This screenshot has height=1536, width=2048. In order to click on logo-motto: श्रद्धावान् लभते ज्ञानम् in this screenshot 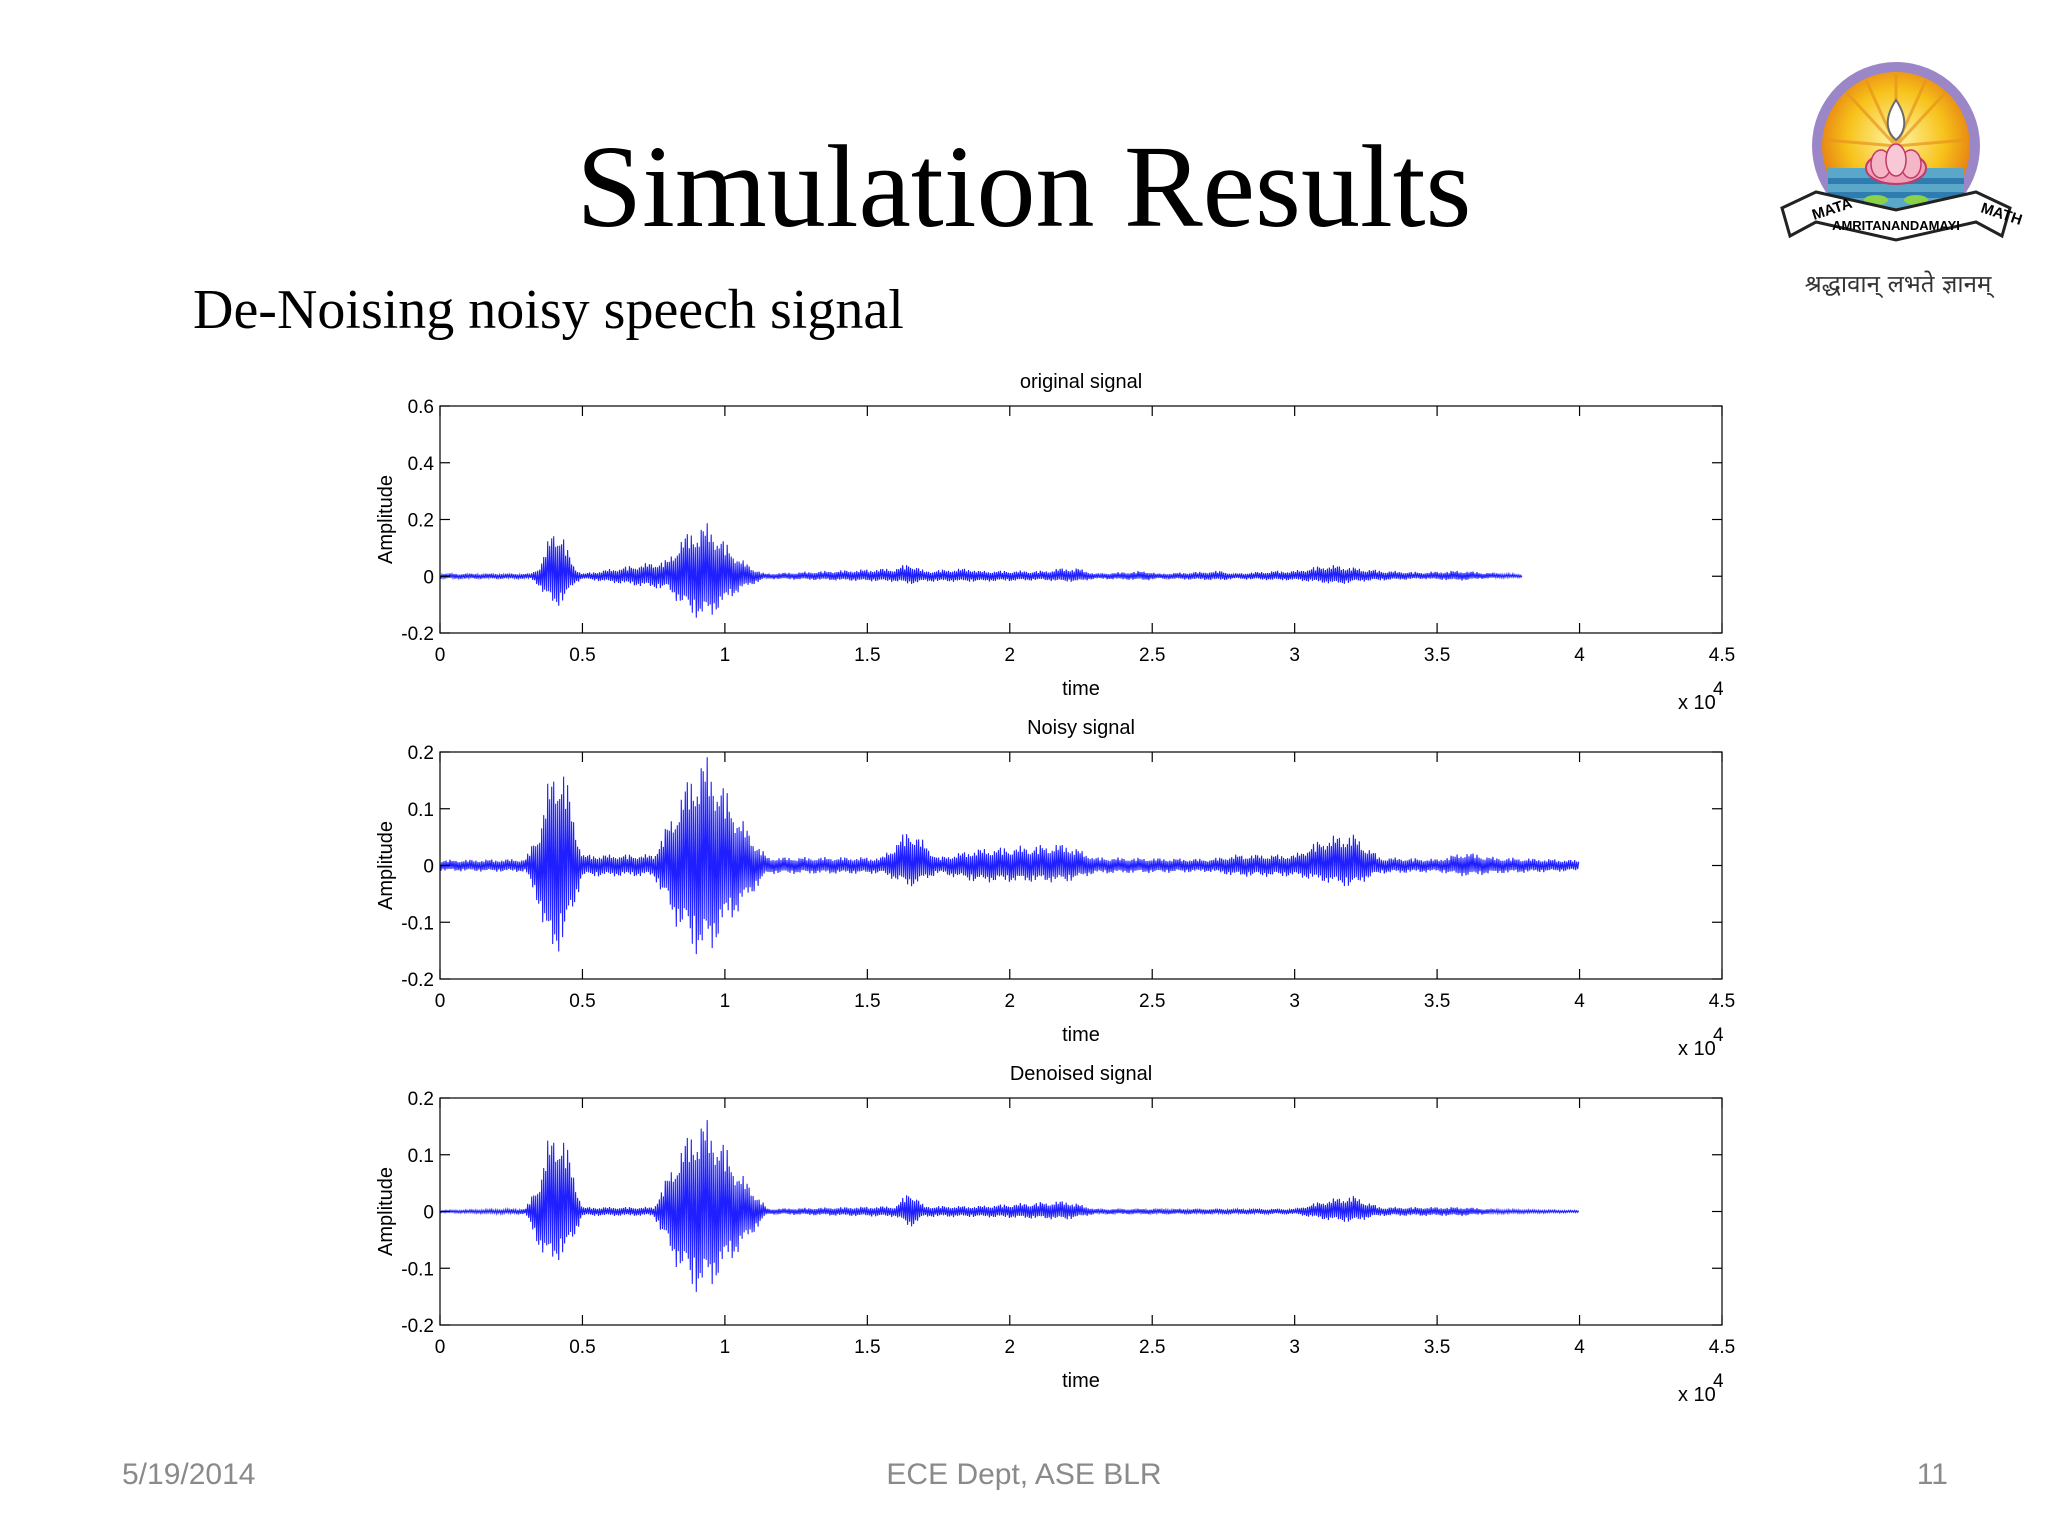, I will do `click(1900, 284)`.